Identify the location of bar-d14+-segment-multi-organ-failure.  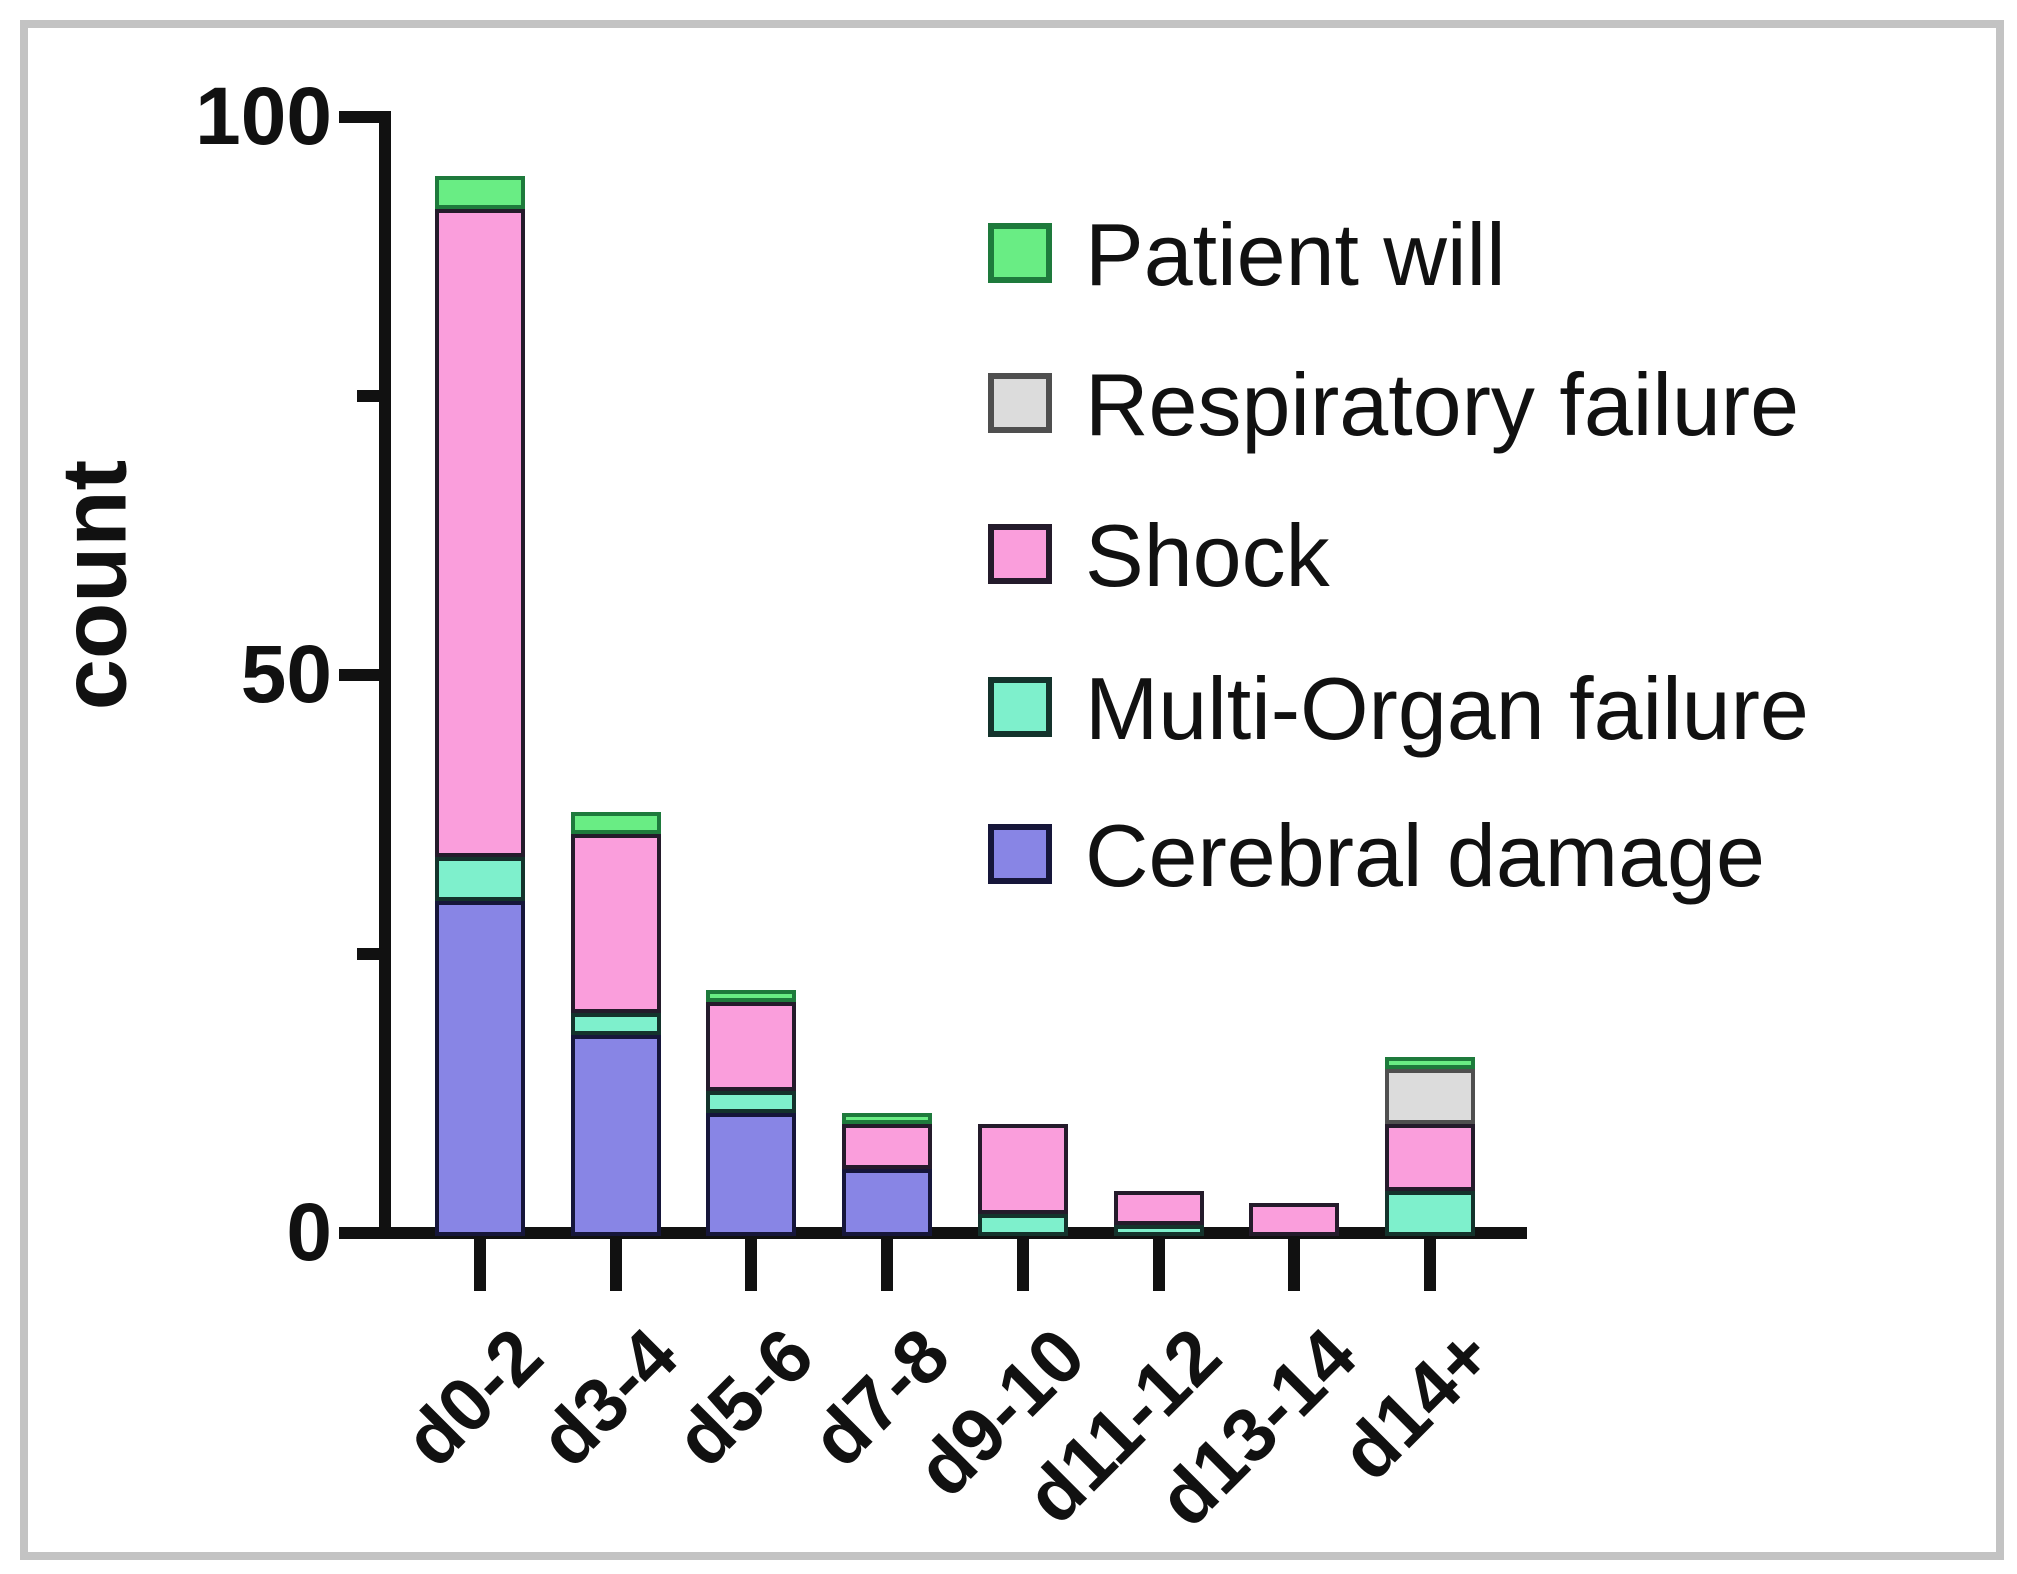
(1429, 1213).